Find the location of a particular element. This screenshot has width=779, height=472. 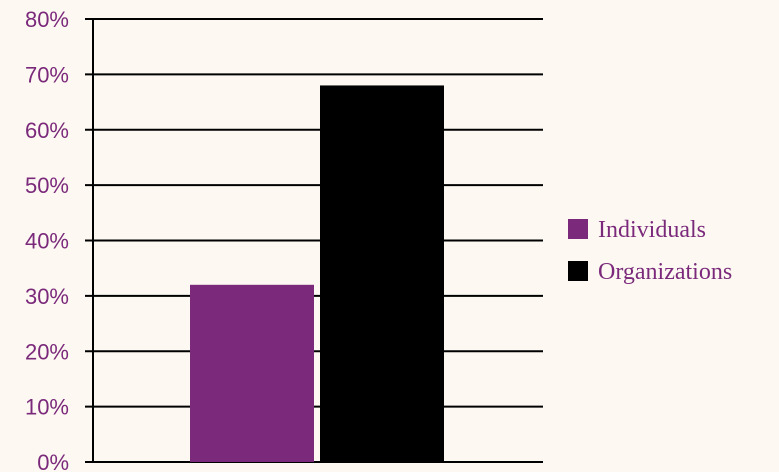

y-tick-label: 60% is located at coordinates (47, 130).